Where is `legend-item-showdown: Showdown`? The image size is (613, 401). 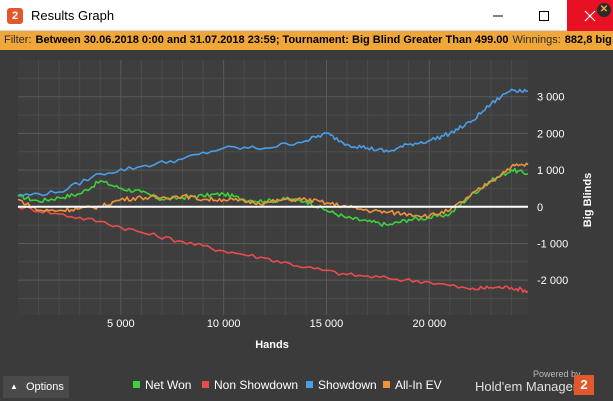
legend-item-showdown: Showdown is located at coordinates (341, 385).